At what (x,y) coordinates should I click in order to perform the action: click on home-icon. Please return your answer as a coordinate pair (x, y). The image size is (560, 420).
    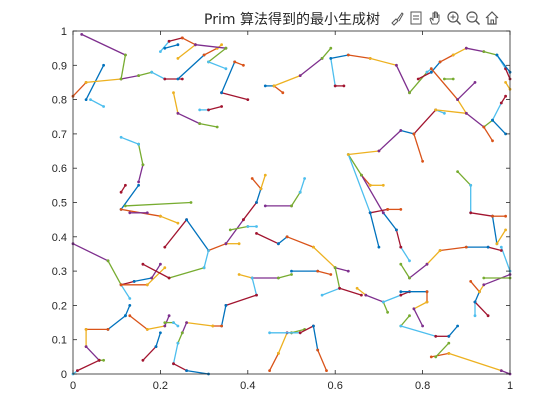
    Looking at the image, I should click on (491, 18).